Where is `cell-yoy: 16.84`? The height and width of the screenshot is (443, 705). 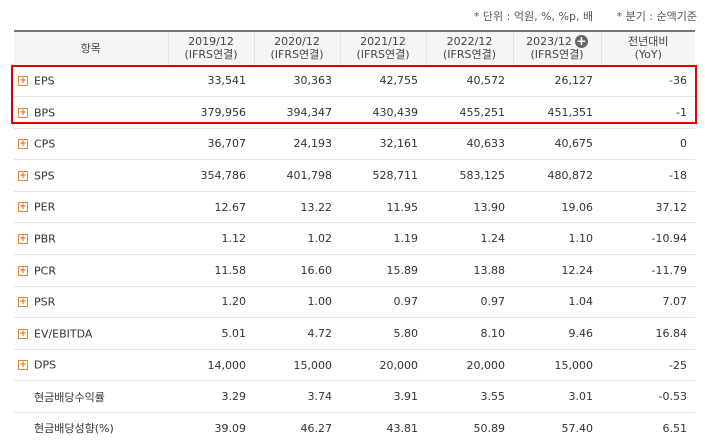 cell-yoy: 16.84 is located at coordinates (648, 333).